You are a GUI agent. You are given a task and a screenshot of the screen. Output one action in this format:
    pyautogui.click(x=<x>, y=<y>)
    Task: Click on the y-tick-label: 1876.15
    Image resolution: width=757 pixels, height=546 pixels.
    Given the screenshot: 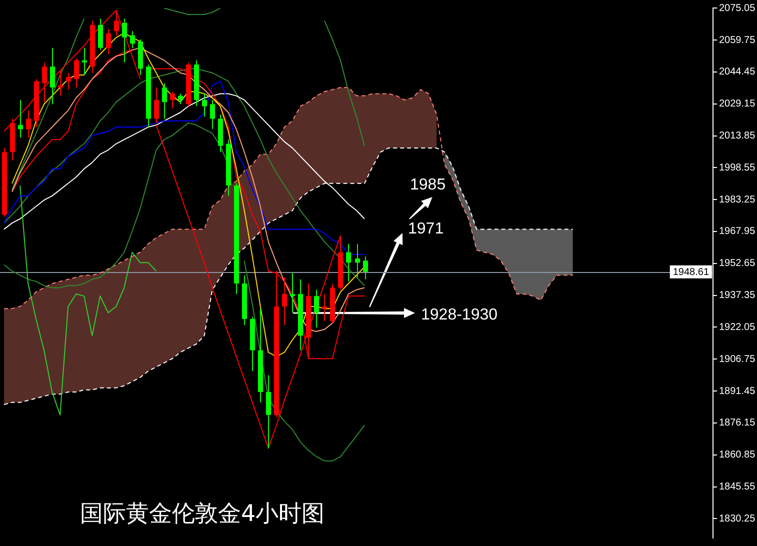 What is the action you would take?
    pyautogui.click(x=737, y=423)
    